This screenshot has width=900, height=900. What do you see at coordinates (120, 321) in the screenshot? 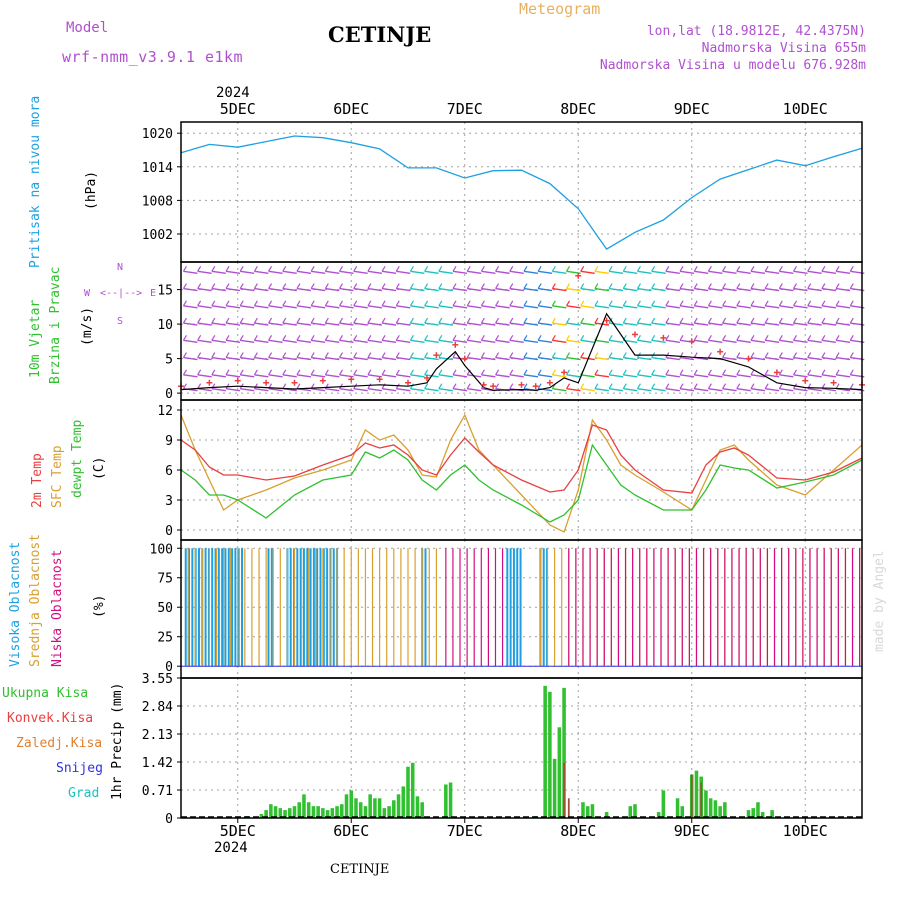
I see `compass-s: S` at bounding box center [120, 321].